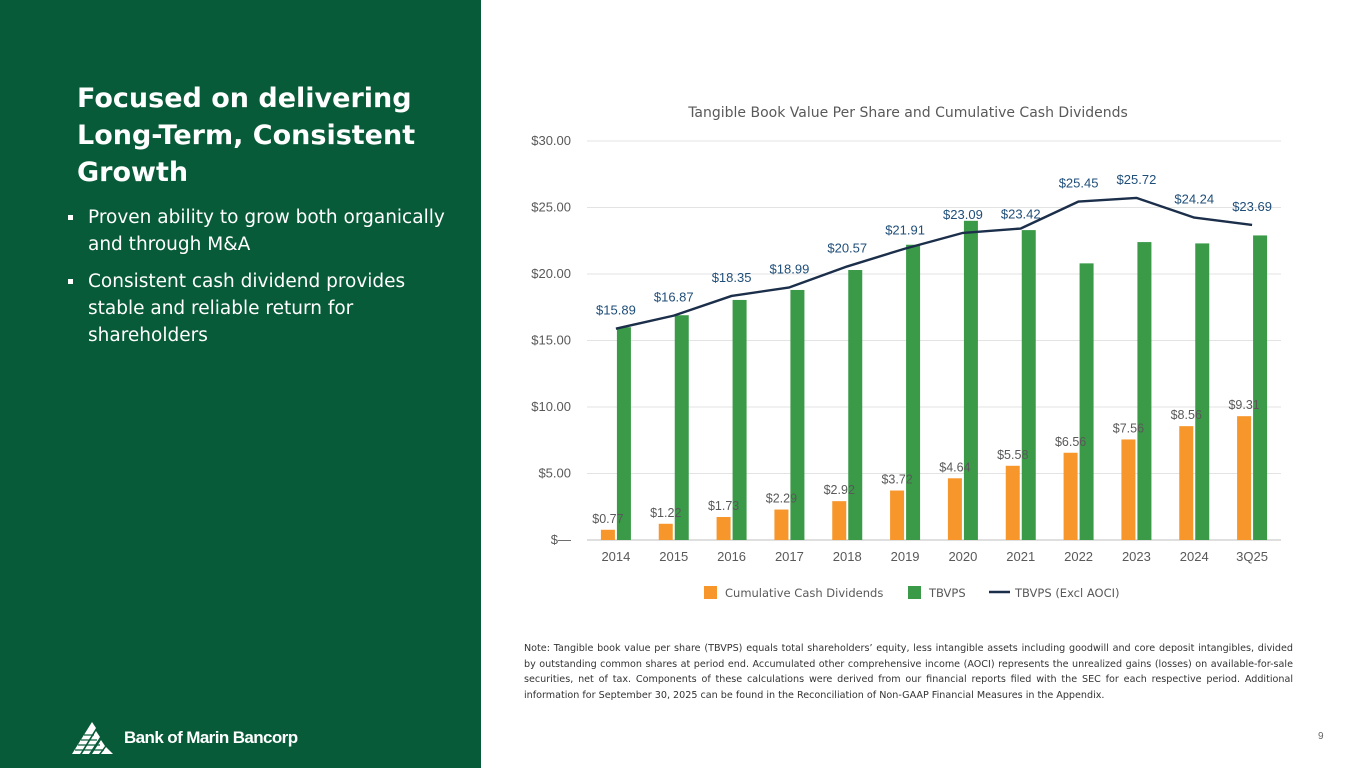 This screenshot has width=1365, height=768. Describe the element at coordinates (732, 277) in the screenshot. I see `line-data-label: $18.35` at that location.